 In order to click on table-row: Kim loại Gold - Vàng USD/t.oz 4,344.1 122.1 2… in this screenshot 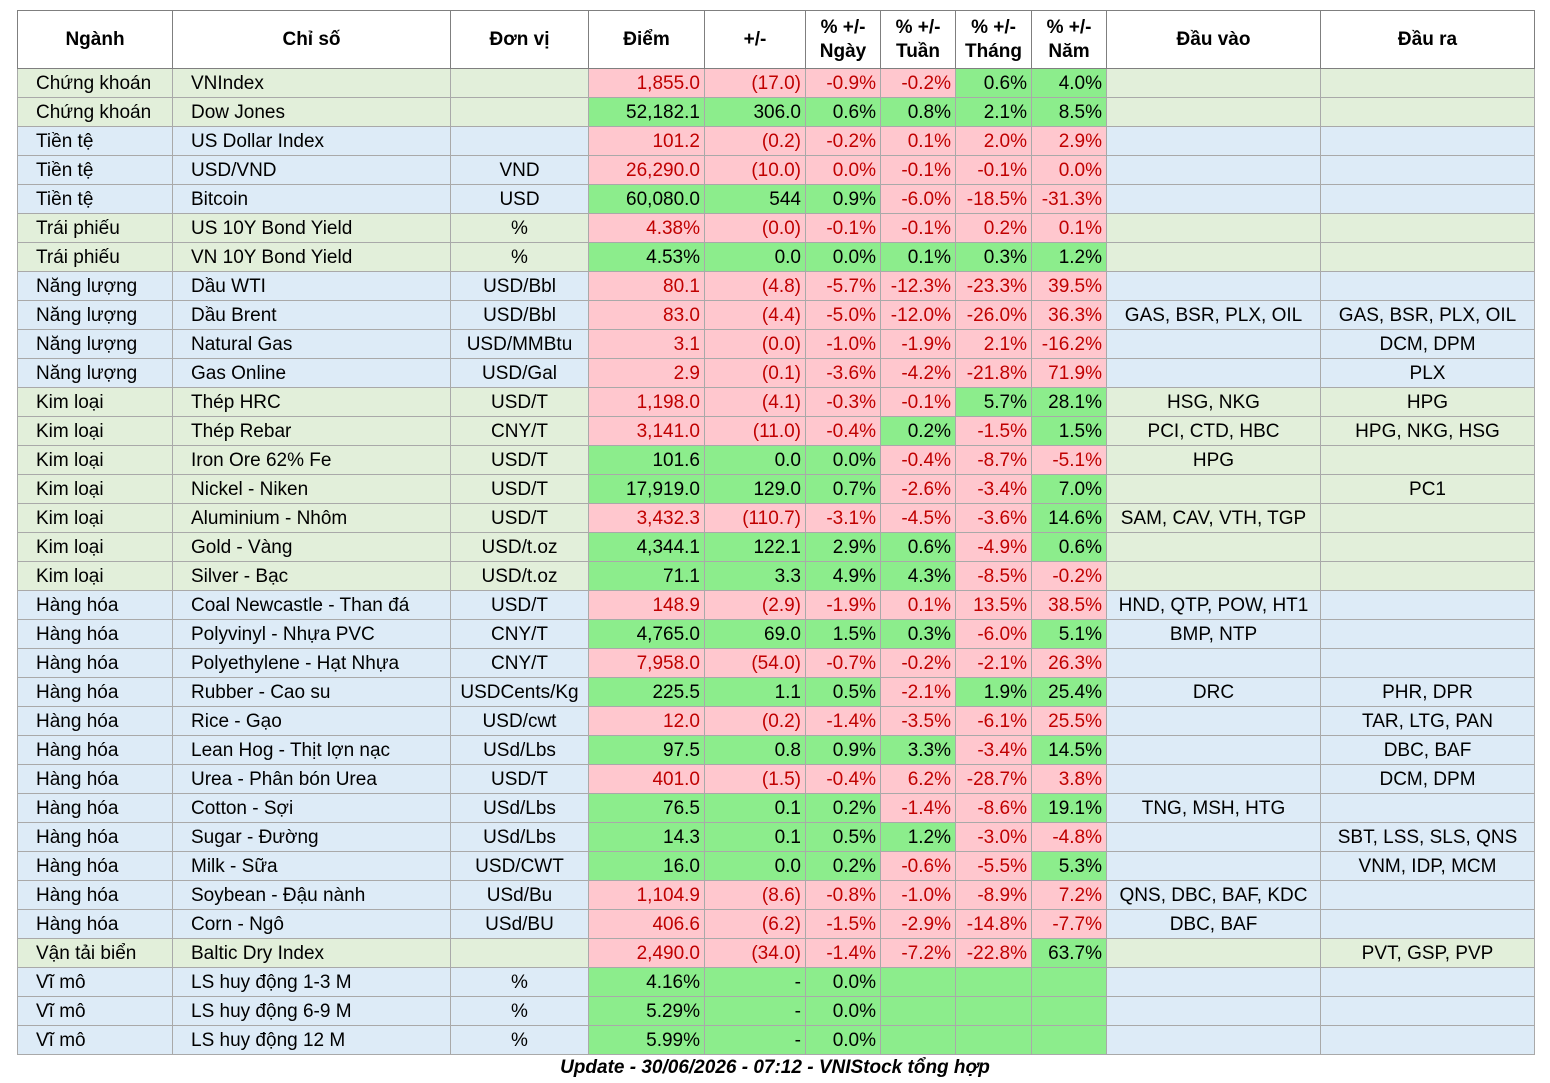, I will do `click(776, 547)`.